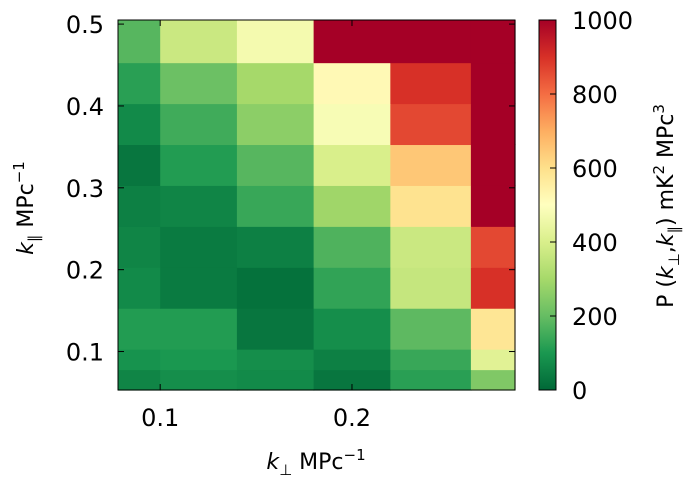 This screenshot has height=487, width=700. What do you see at coordinates (160, 418) in the screenshot?
I see `x-tick-label: 0.1` at bounding box center [160, 418].